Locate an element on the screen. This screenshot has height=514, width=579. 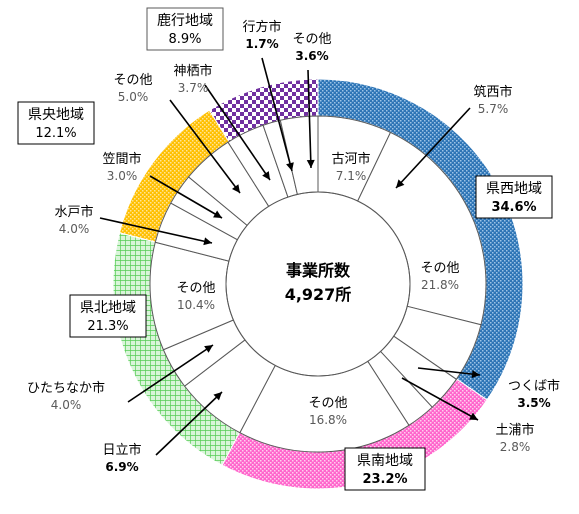
region-value: 23.2% is located at coordinates (384, 479).